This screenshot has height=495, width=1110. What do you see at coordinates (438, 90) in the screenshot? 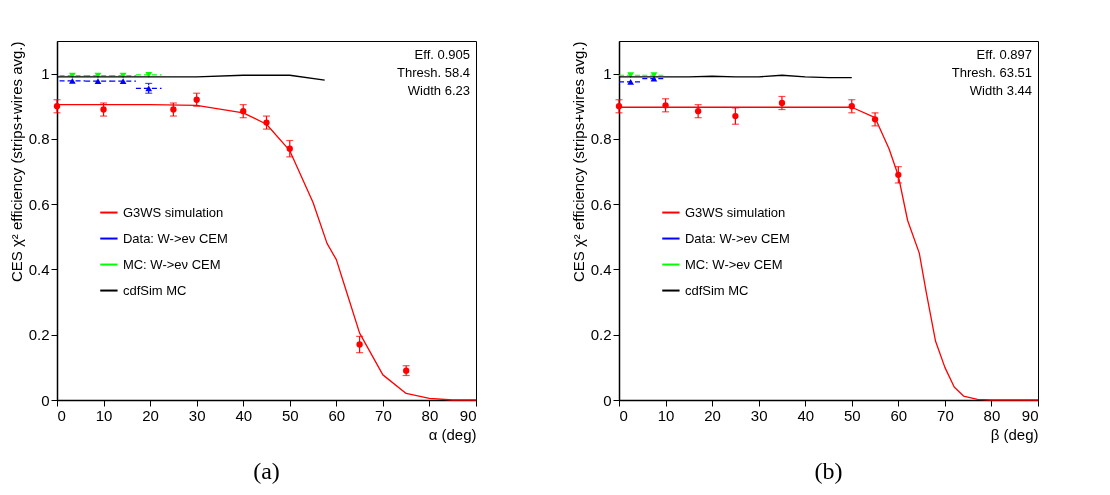
I see `annotation: Width 6.23` at bounding box center [438, 90].